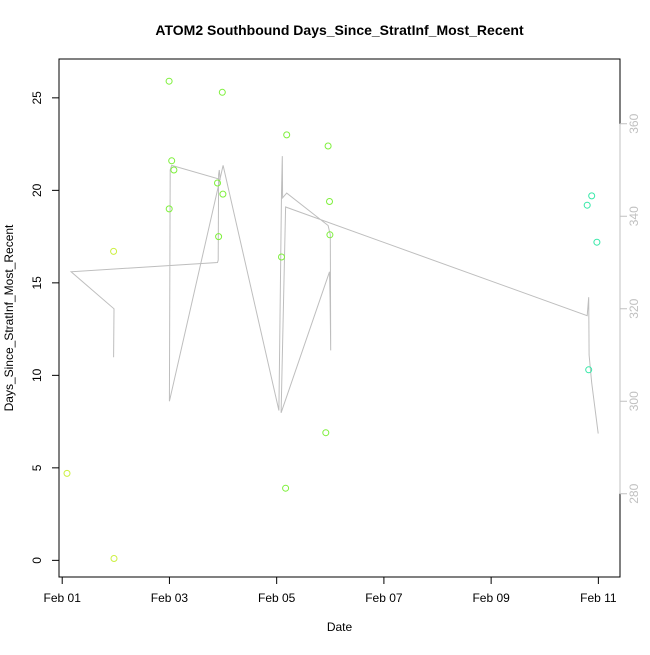 The width and height of the screenshot is (650, 655). I want to click on y2-tick-label: 360, so click(634, 123).